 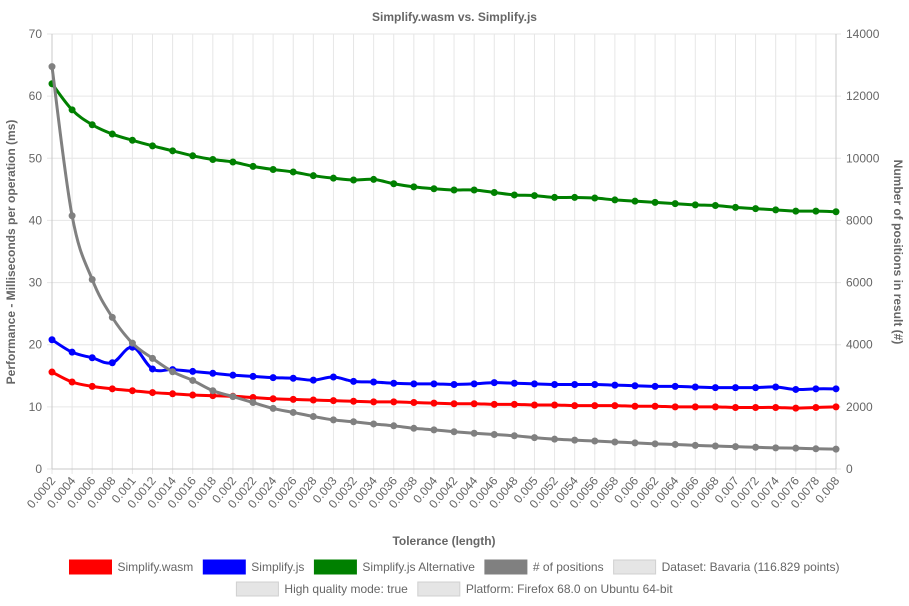 What do you see at coordinates (277, 567) in the screenshot?
I see `legend-label: Simplify.js` at bounding box center [277, 567].